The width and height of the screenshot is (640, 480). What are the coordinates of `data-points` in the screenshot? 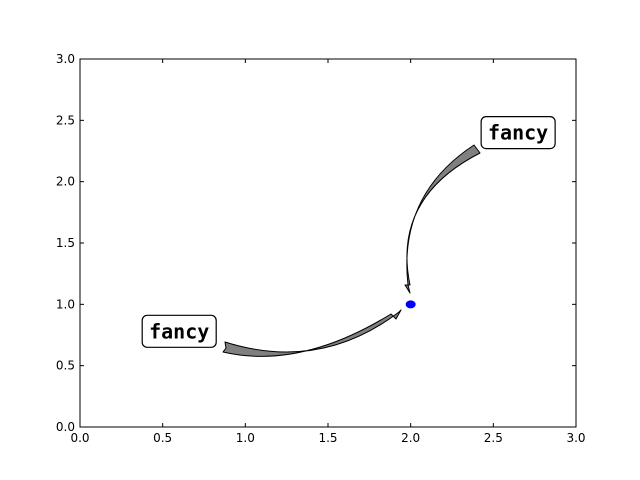 It's located at (410, 304).